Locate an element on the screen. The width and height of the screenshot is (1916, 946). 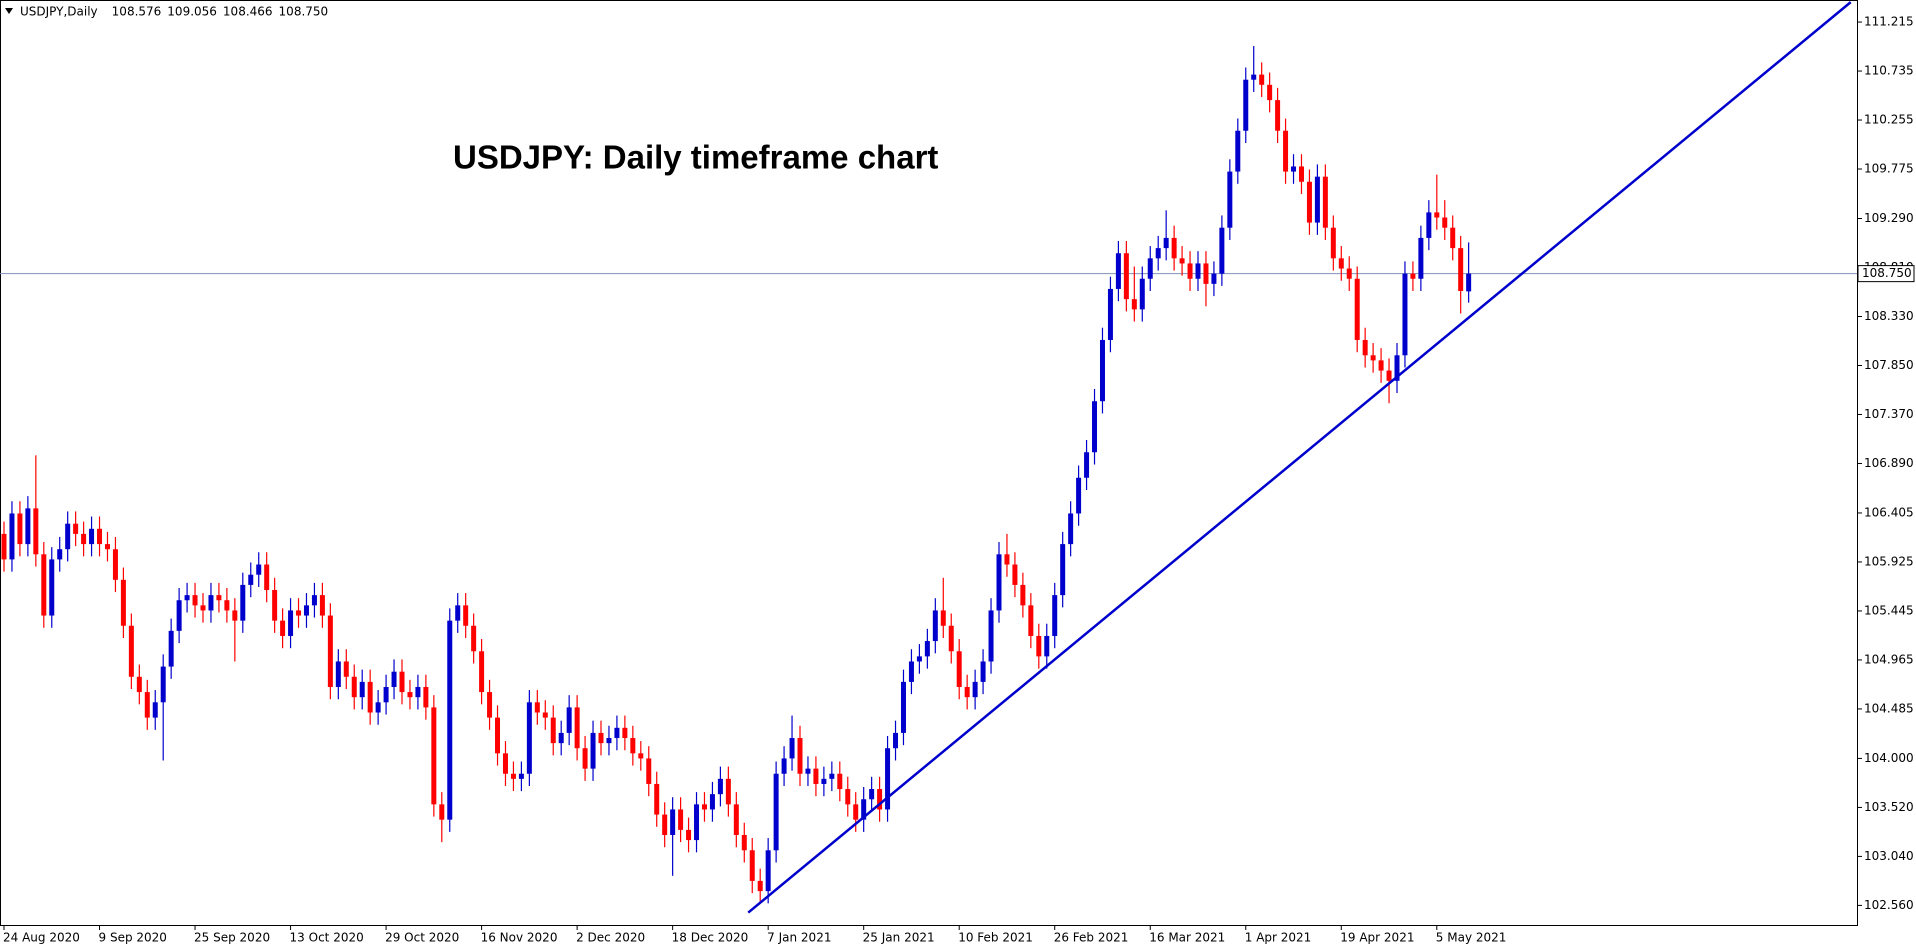
y-tick-label: 111.215 is located at coordinates (1889, 22).